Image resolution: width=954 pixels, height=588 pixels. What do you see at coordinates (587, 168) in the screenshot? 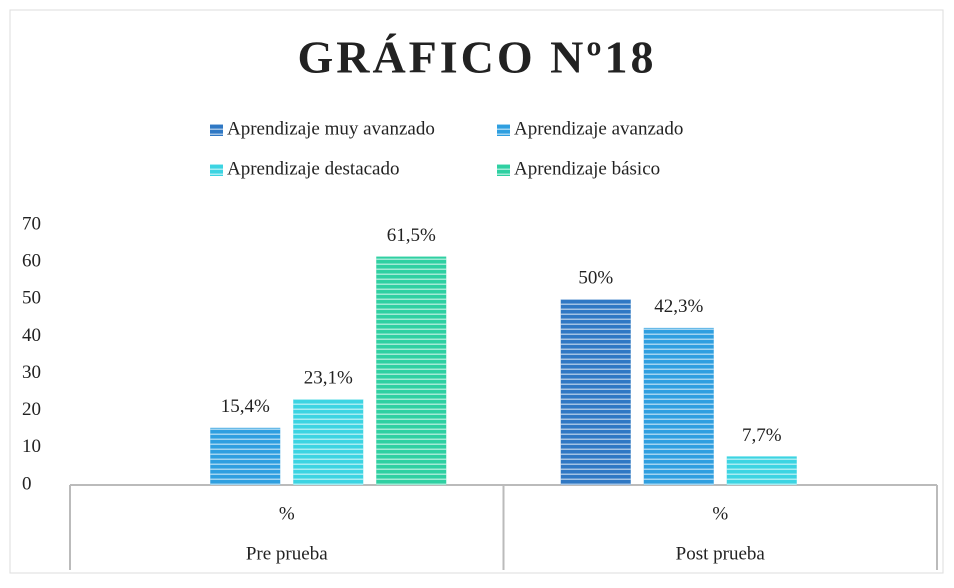
I see `legend-label: Aprendizaje básico` at bounding box center [587, 168].